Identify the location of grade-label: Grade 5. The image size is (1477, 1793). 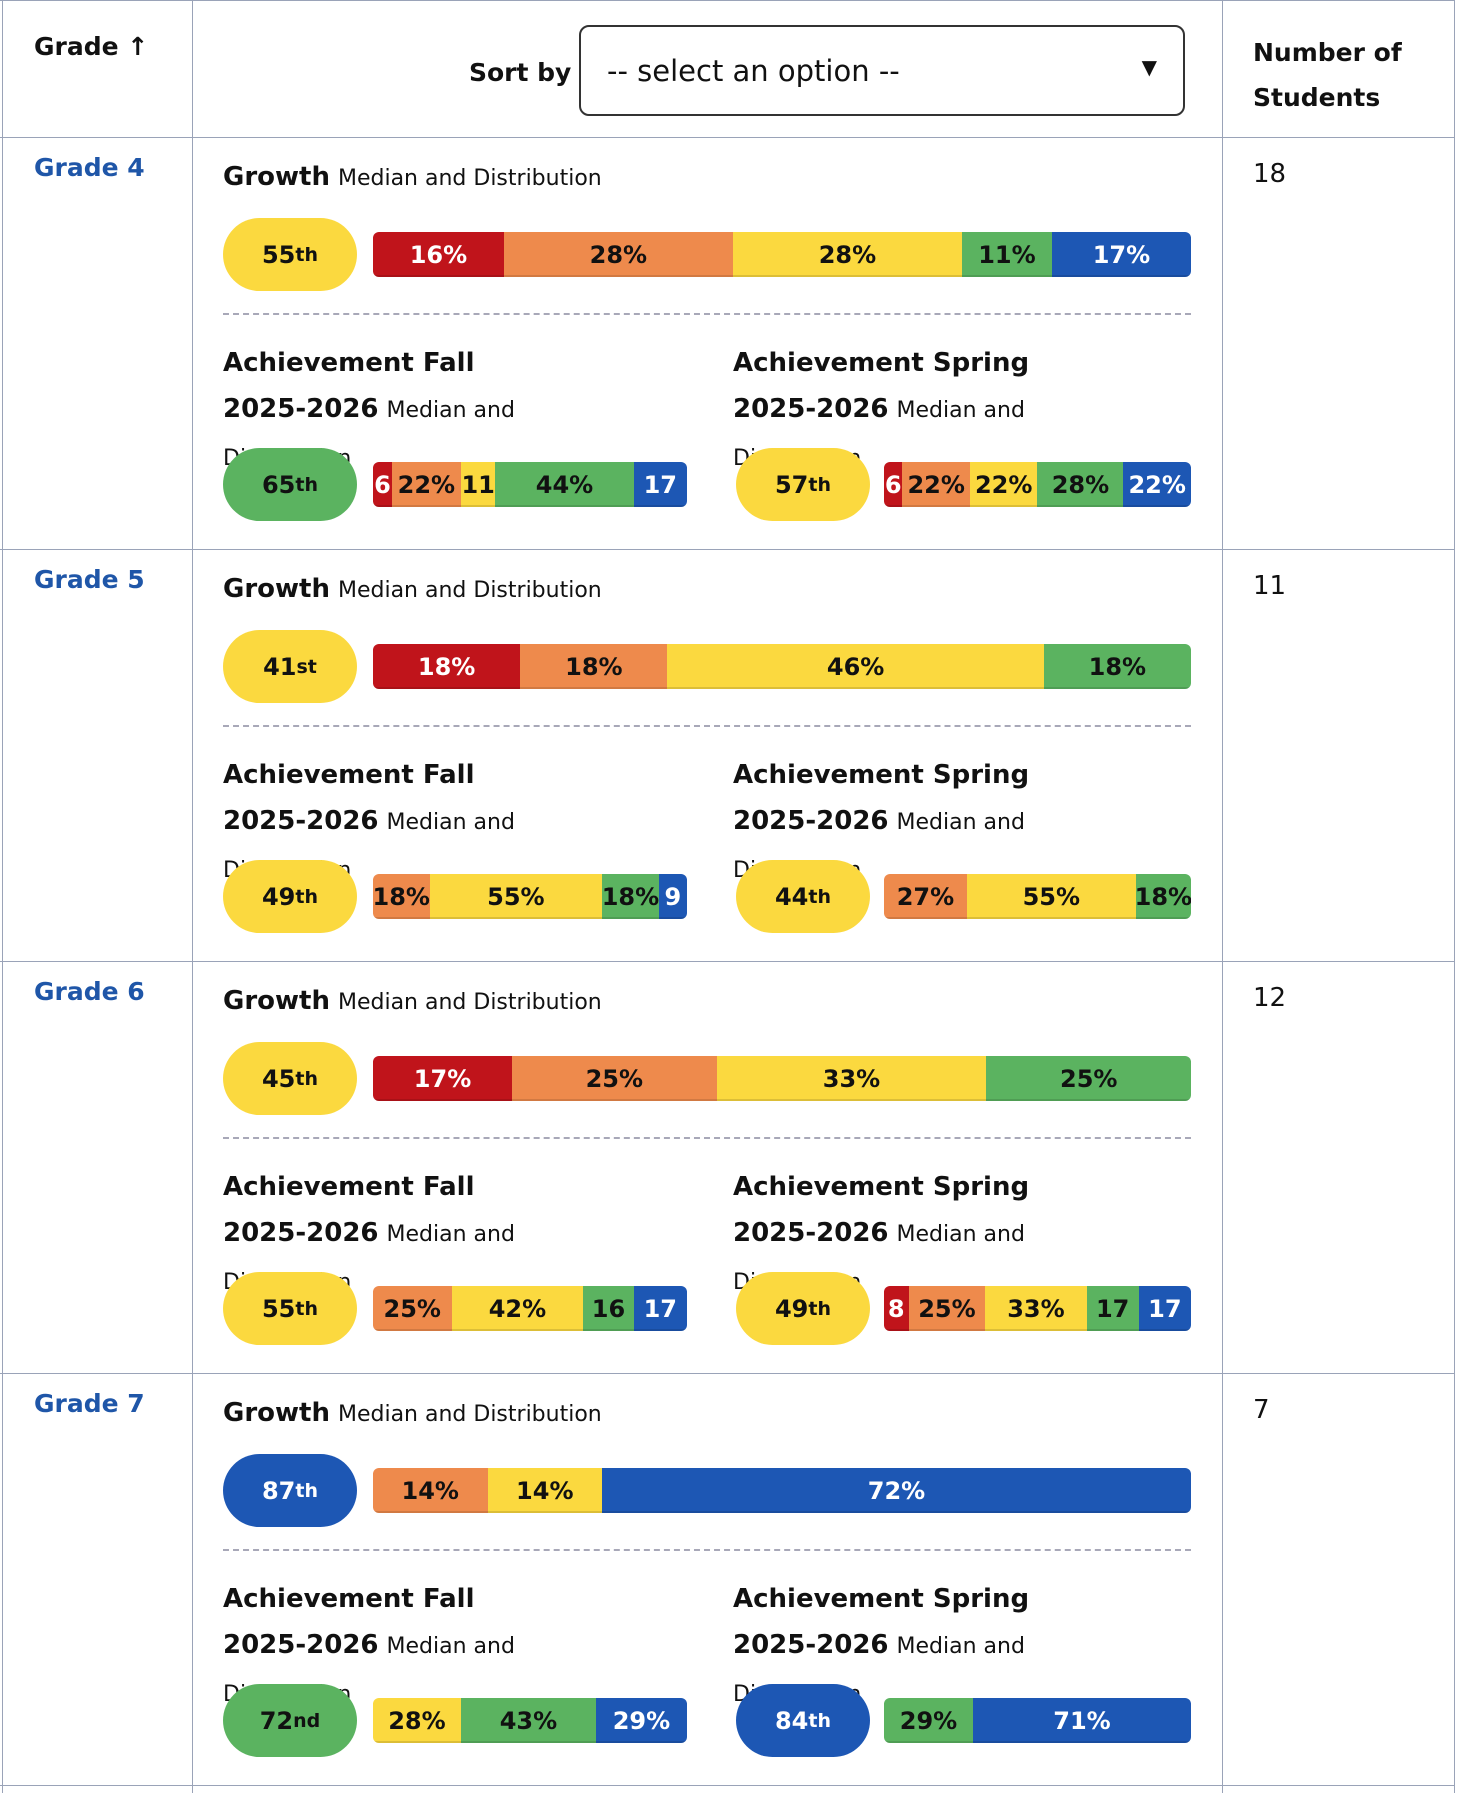
(89, 579).